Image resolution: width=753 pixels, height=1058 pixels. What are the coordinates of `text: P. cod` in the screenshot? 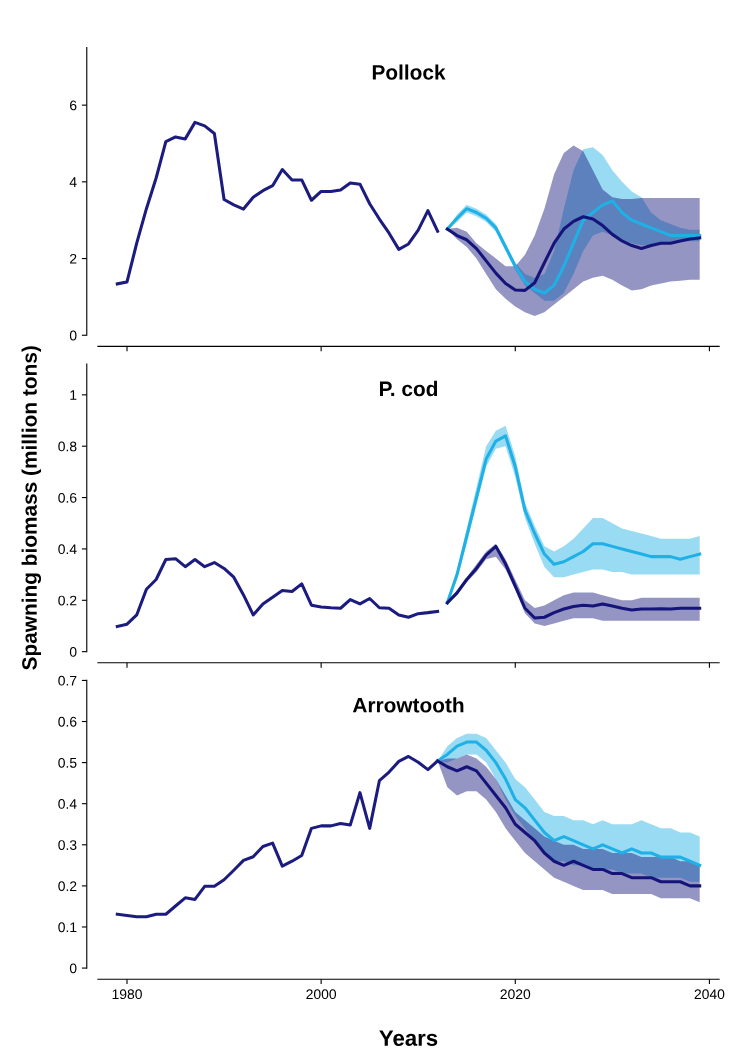 It's located at (408, 388).